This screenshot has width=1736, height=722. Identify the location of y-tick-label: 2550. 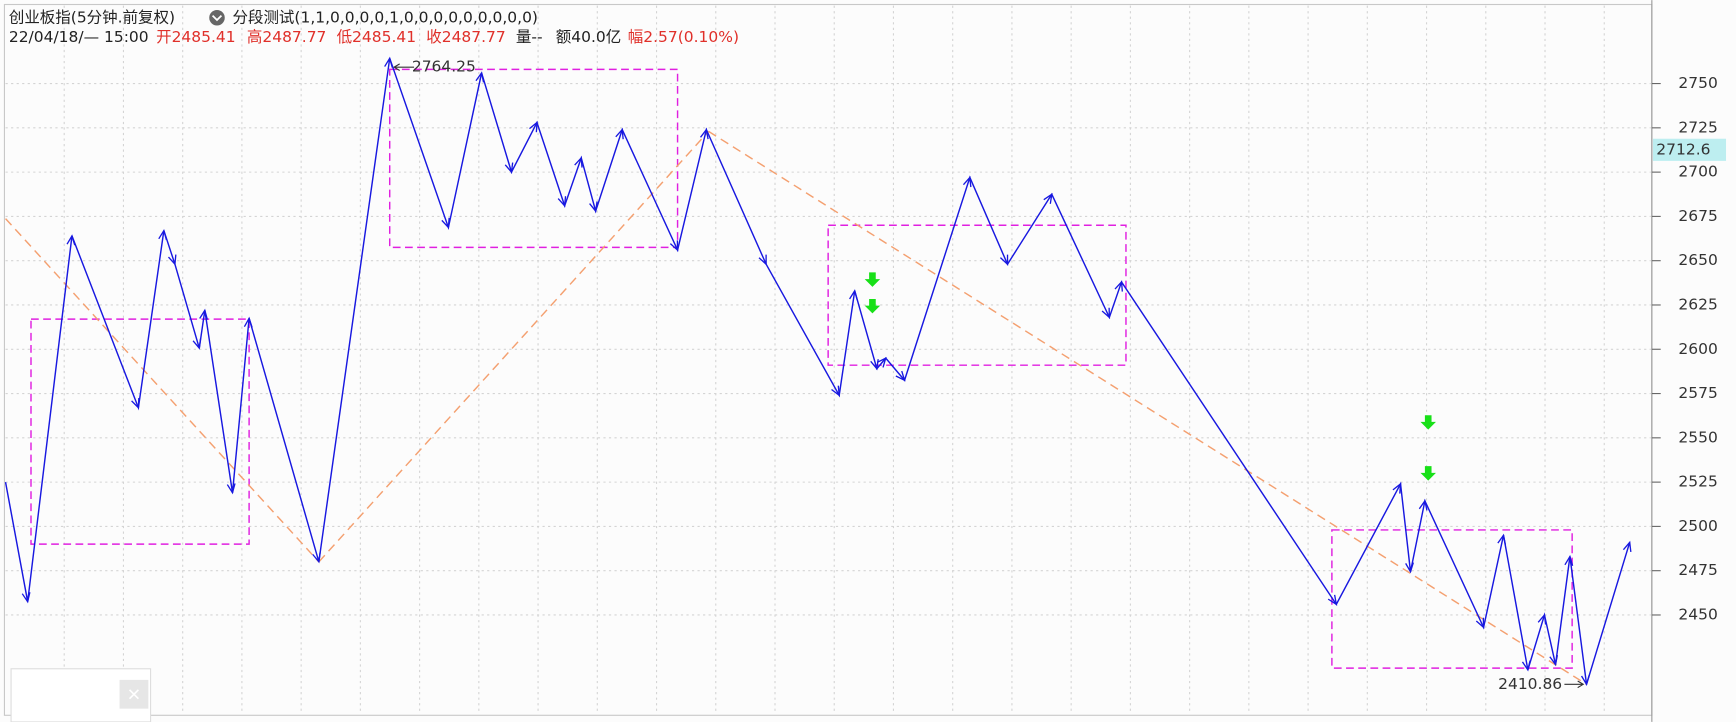
(1697, 437).